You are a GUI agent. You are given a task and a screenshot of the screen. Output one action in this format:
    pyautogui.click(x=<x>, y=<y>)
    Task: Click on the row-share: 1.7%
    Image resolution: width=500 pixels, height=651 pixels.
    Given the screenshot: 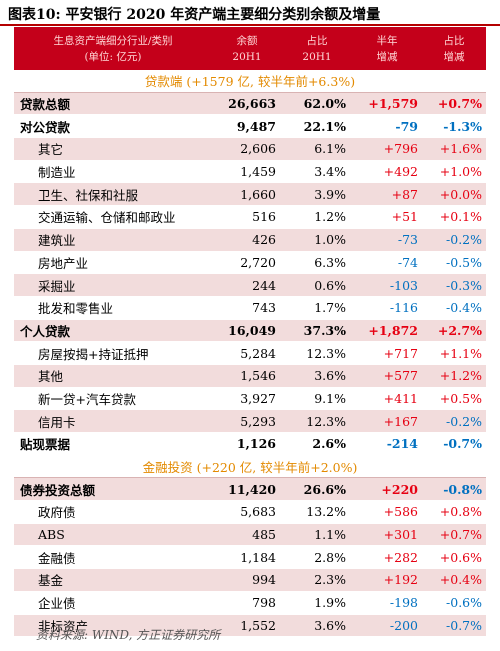 What is the action you would take?
    pyautogui.click(x=330, y=308)
    